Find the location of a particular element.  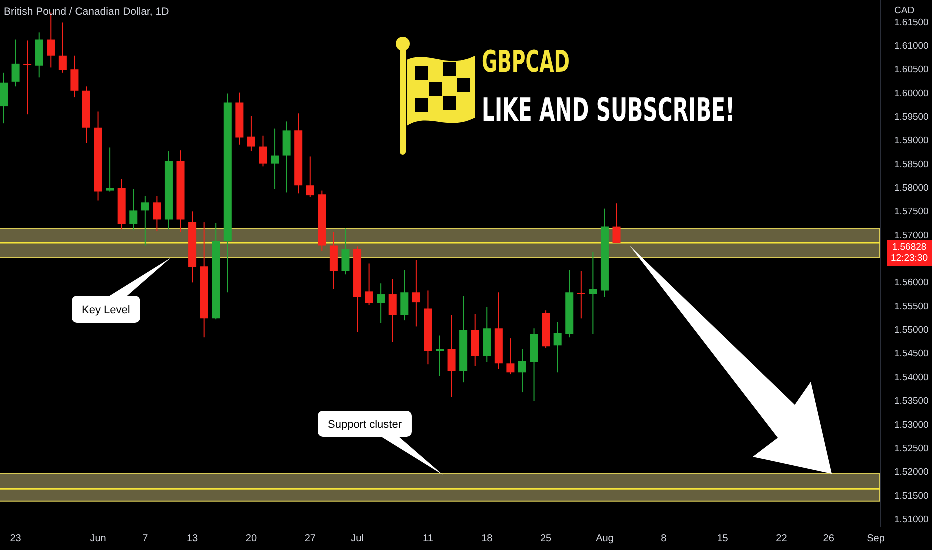

y-tick-label: 1.52000 is located at coordinates (911, 472).